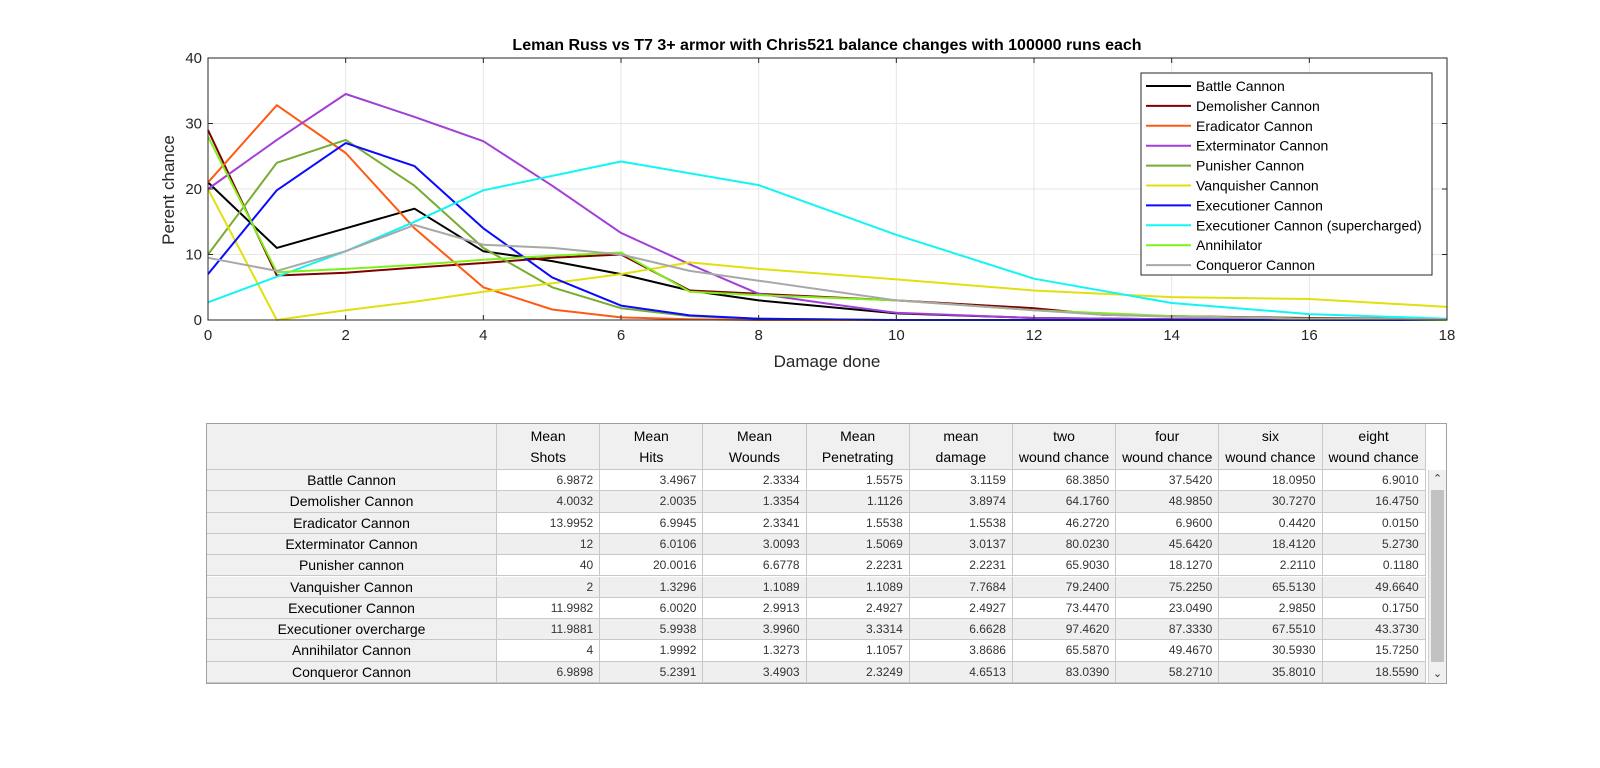  What do you see at coordinates (652, 587) in the screenshot?
I see `table-cell: 1.3296` at bounding box center [652, 587].